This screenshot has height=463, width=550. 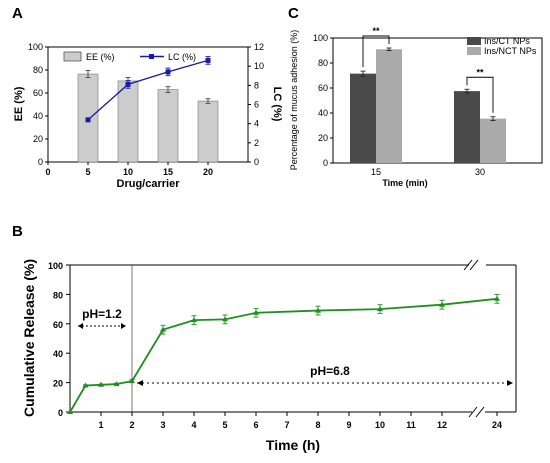 What do you see at coordinates (87, 172) in the screenshot?
I see `x-tick-label-a-5: 5` at bounding box center [87, 172].